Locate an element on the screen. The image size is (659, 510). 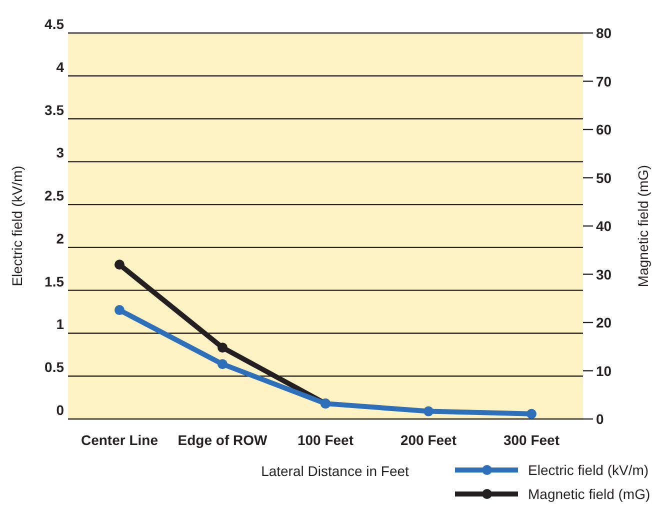
y2-tick-label: 10 is located at coordinates (604, 370).